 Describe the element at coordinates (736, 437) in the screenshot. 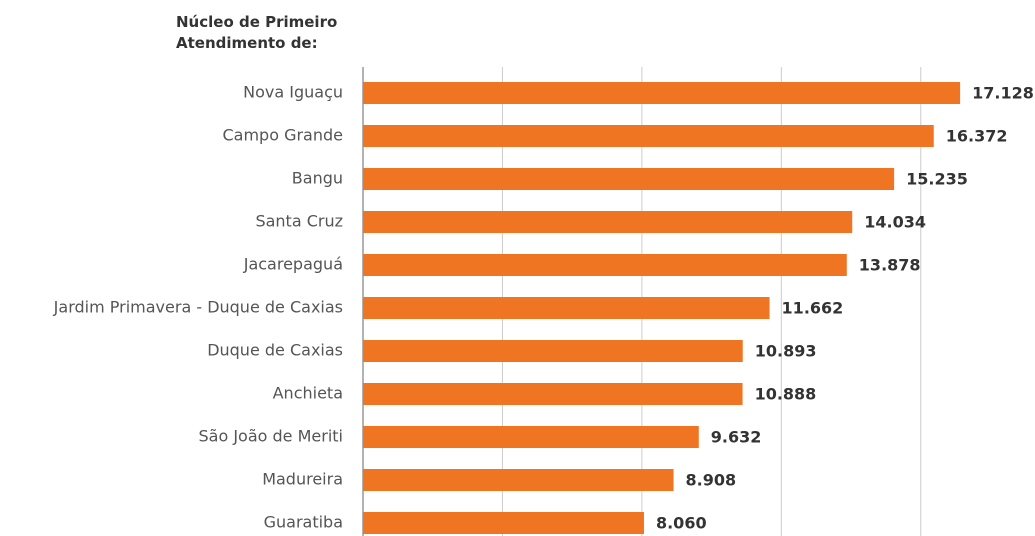

I see `value-label: 9.632` at that location.